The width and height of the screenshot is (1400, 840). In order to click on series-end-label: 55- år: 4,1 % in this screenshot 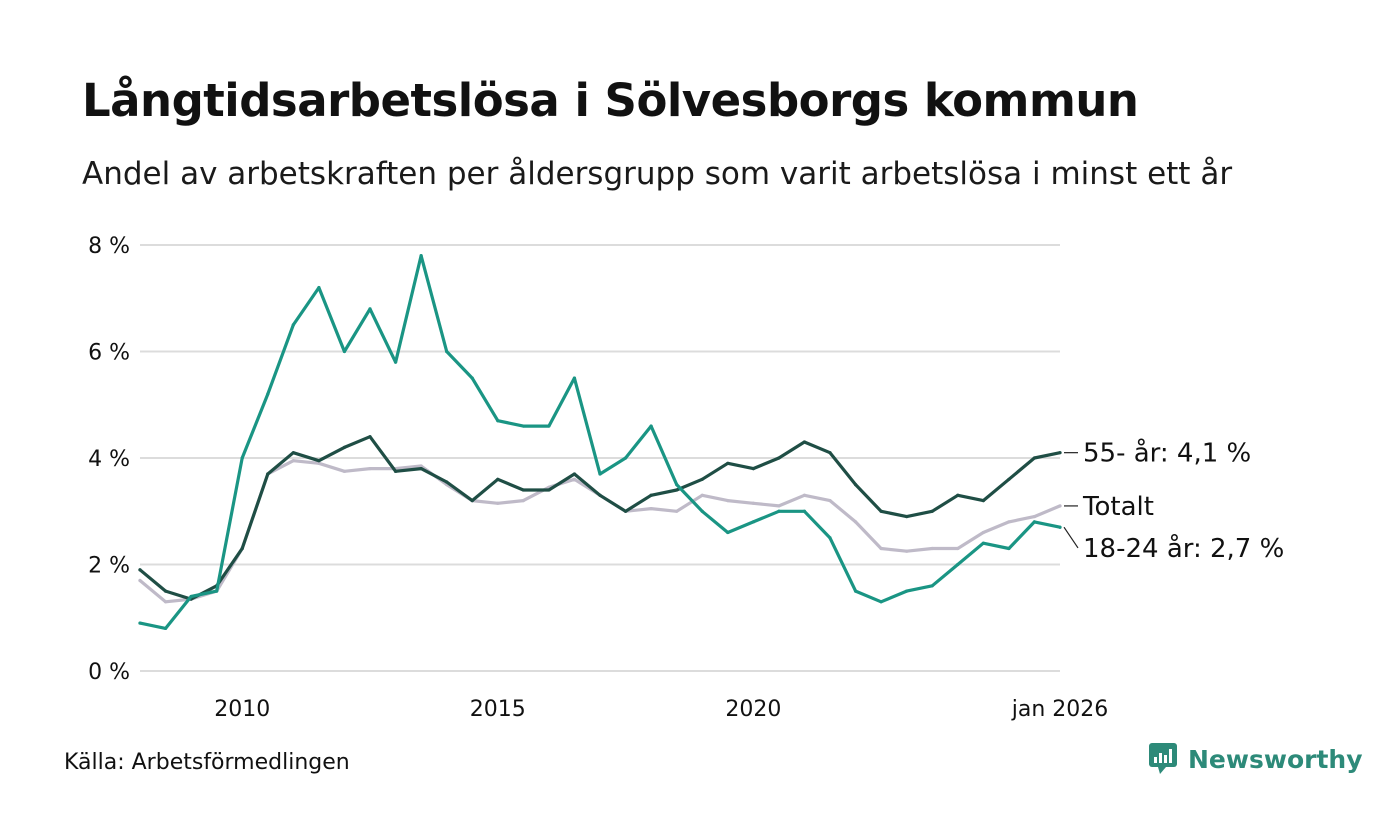, I will do `click(1167, 453)`.